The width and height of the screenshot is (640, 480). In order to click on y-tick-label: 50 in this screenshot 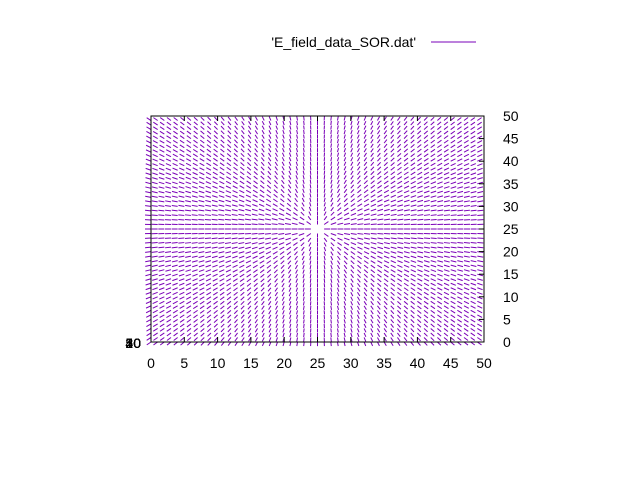, I will do `click(511, 116)`.